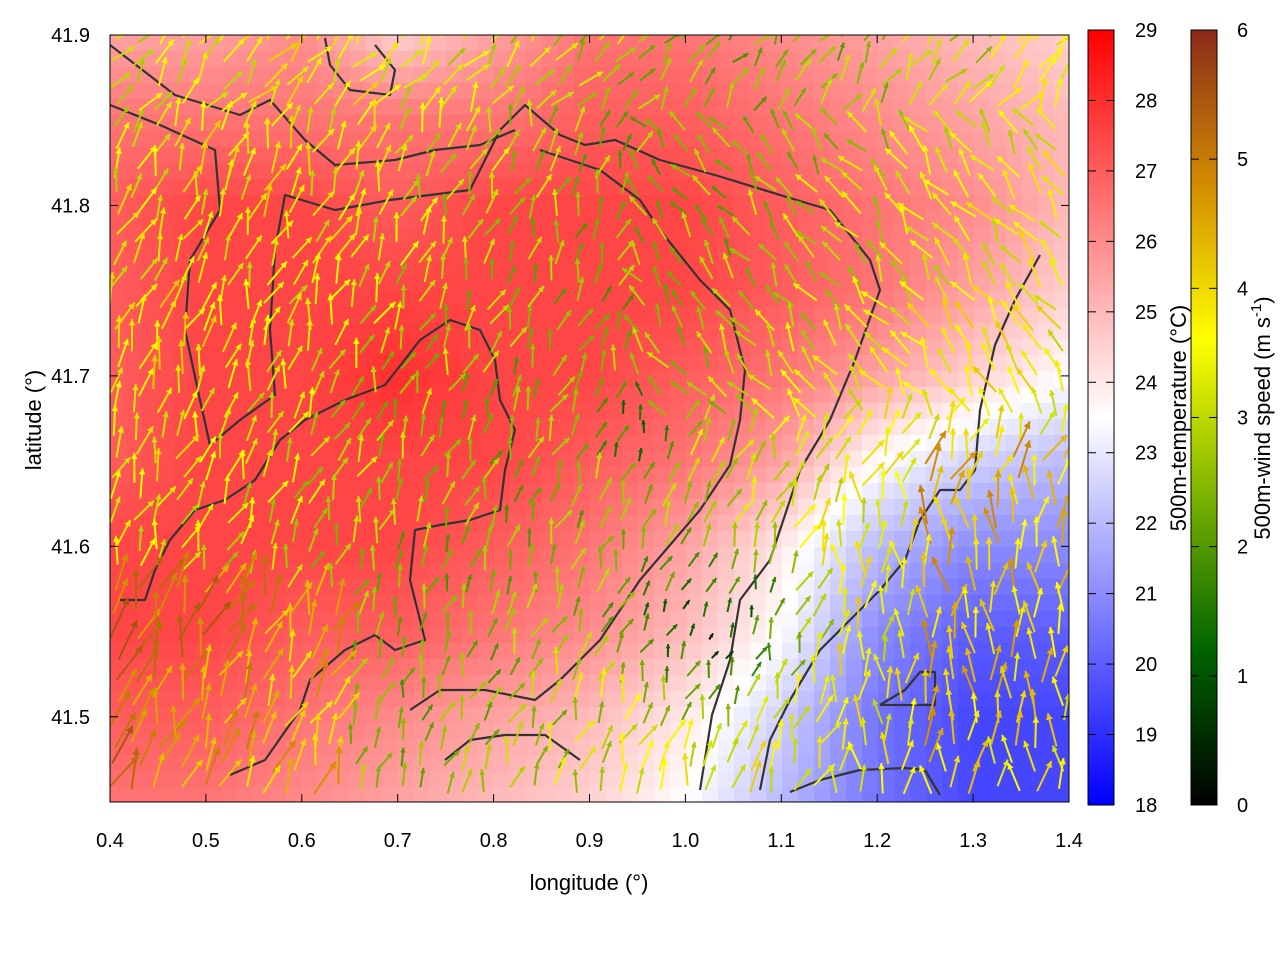 This screenshot has height=960, width=1280. Describe the element at coordinates (1146, 595) in the screenshot. I see `colorbar-tick-label: 21` at that location.